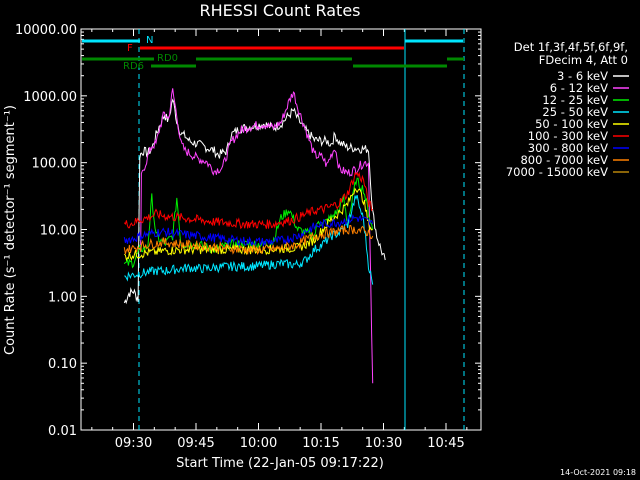  Describe the element at coordinates (195, 443) in the screenshot. I see `x-tick-label: 09:45` at that location.